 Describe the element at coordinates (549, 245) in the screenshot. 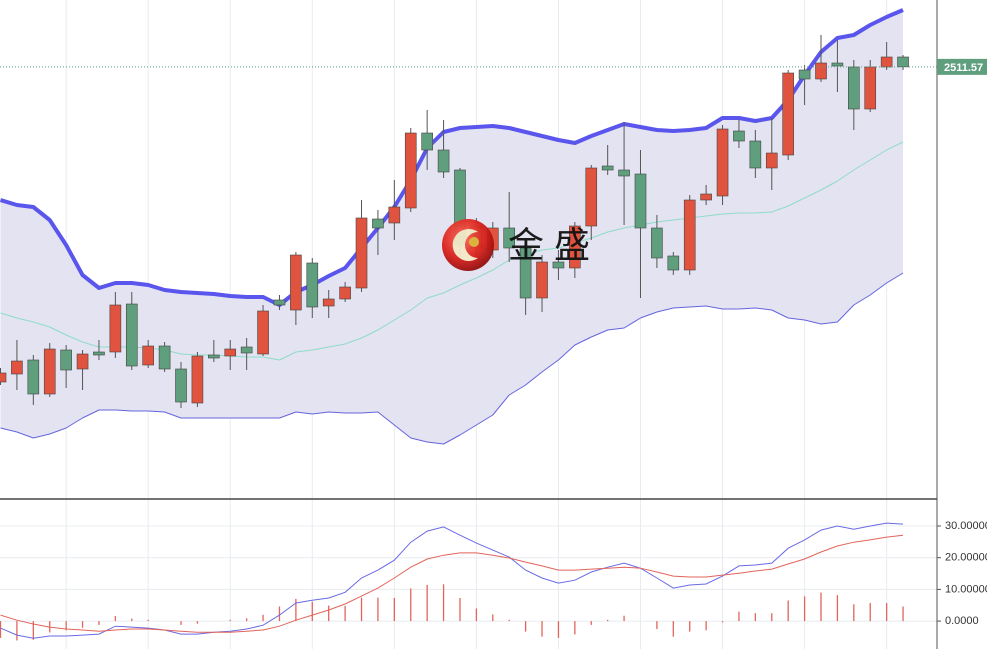

I see `watermark-text: 金 盛` at that location.